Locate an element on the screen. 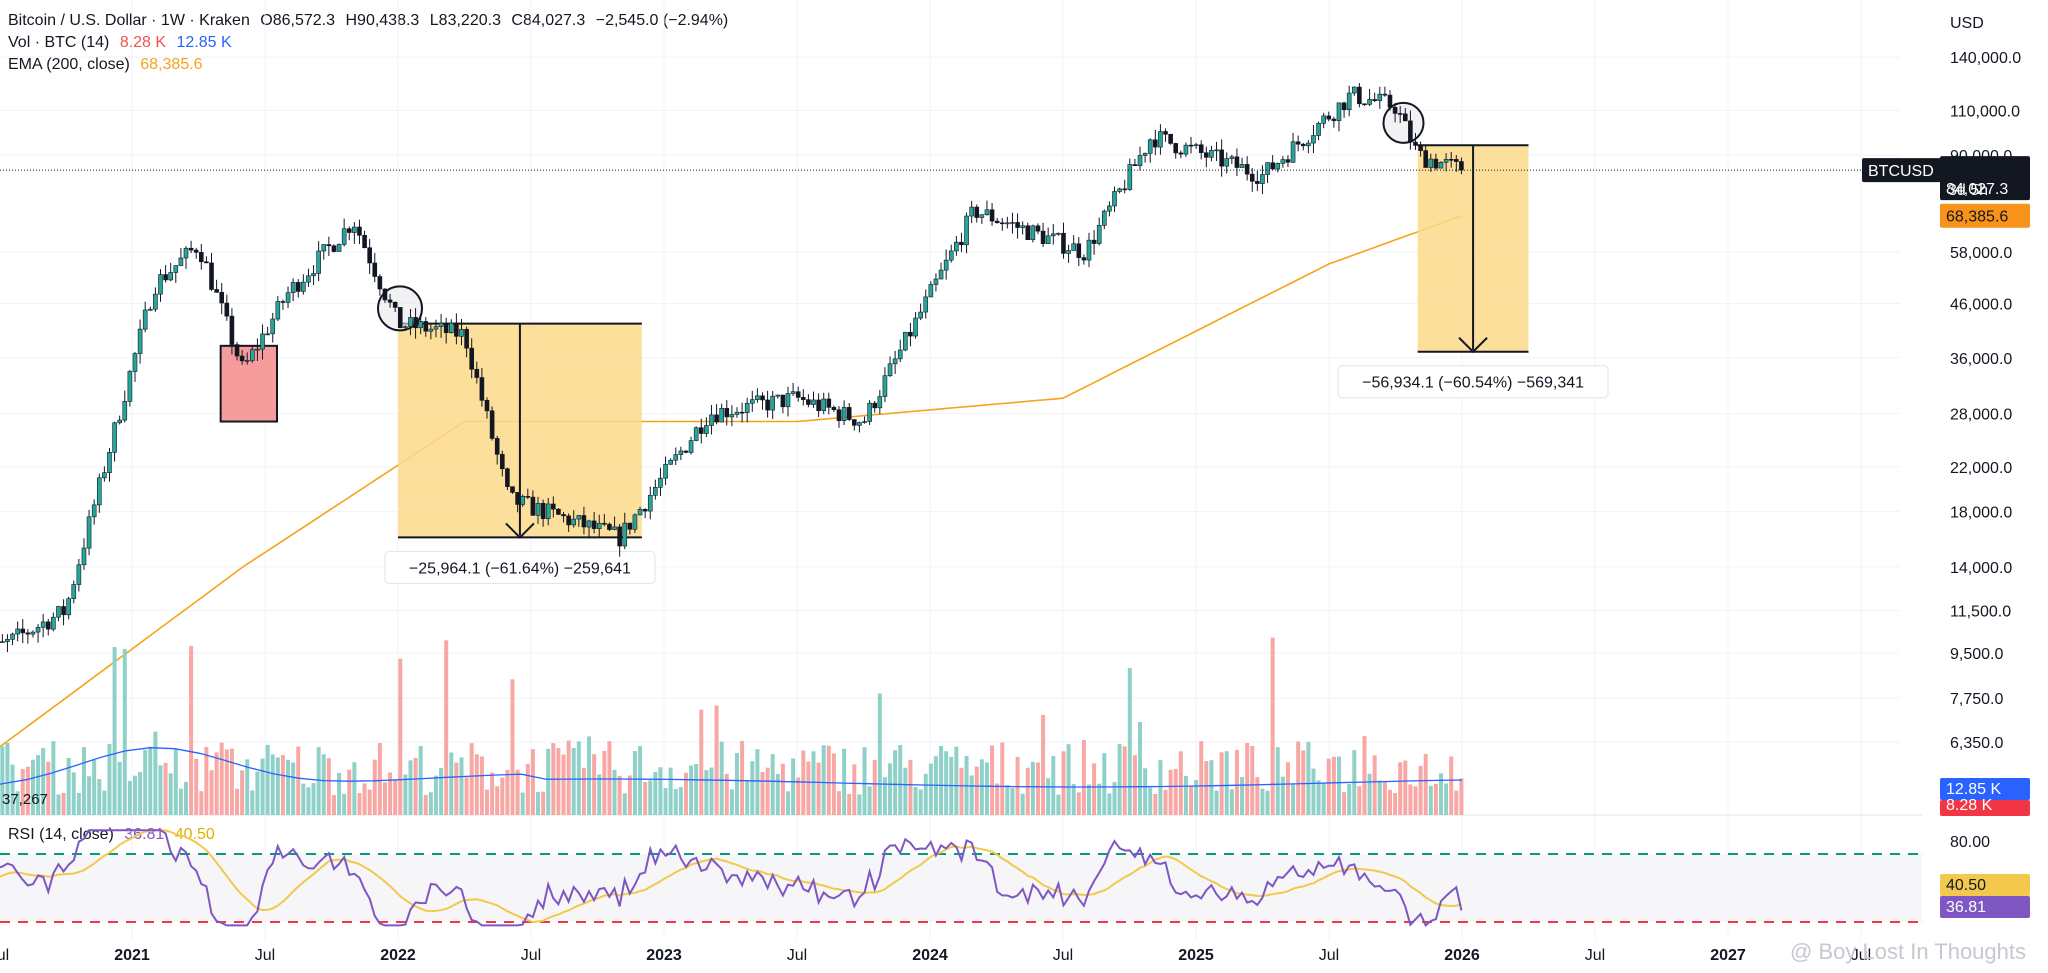  watermark: @ Boy Lost In Thoughts is located at coordinates (1908, 951).